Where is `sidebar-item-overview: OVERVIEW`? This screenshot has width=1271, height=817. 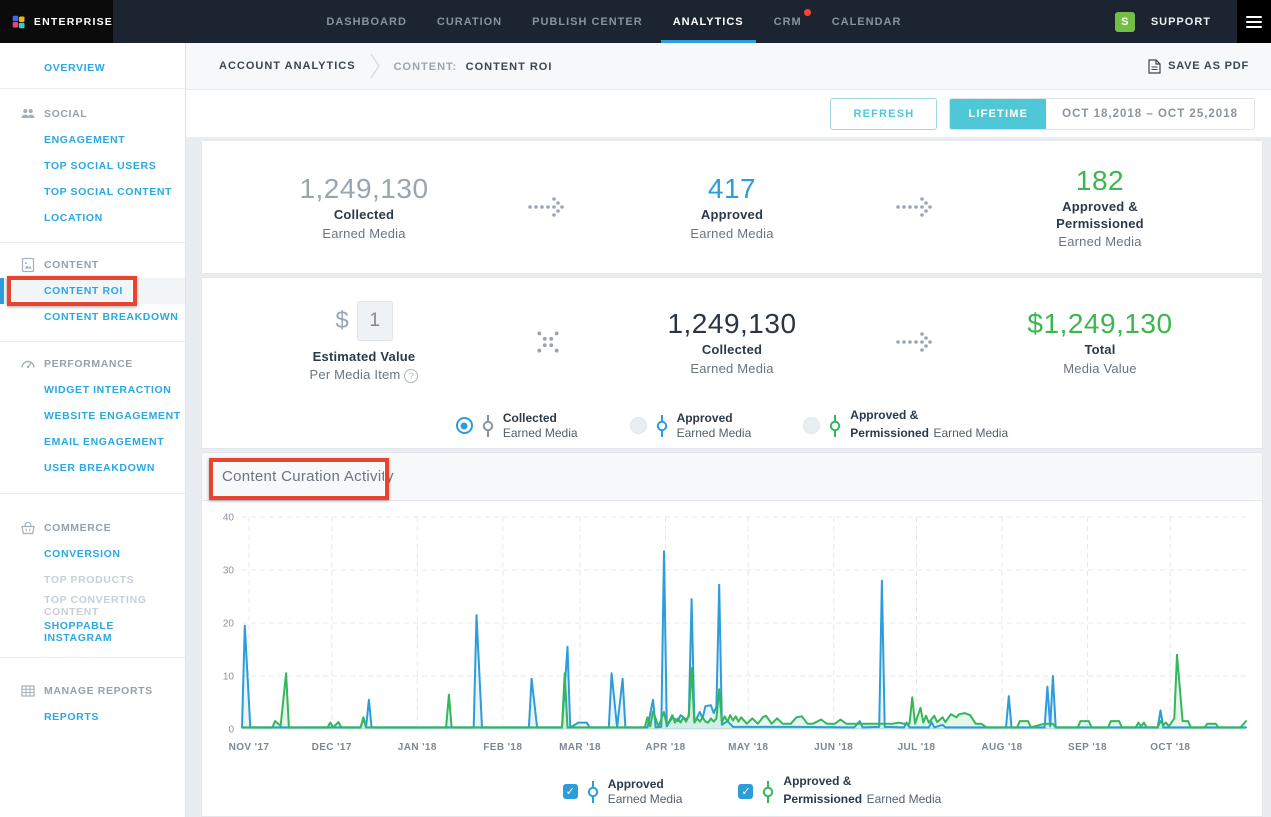 sidebar-item-overview: OVERVIEW is located at coordinates (75, 68).